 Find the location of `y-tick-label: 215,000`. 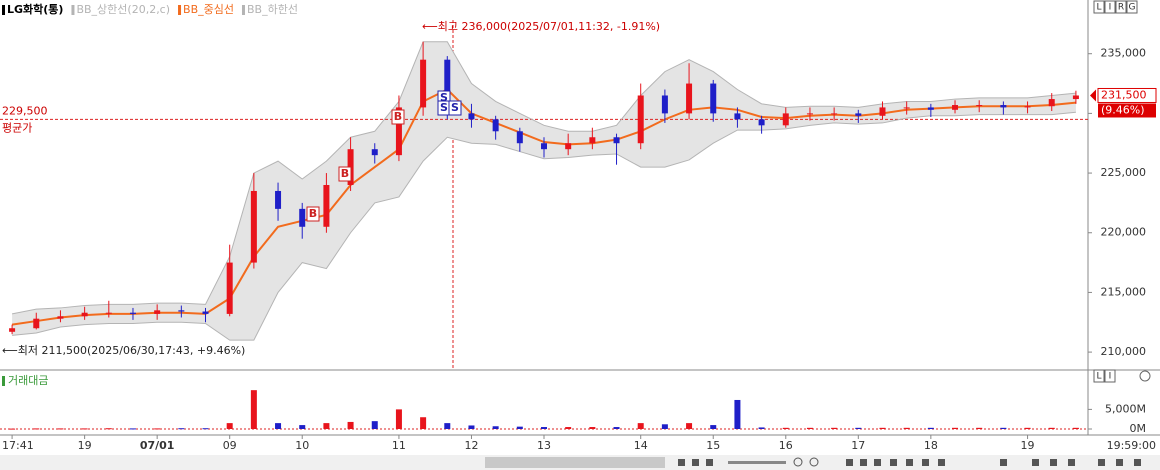

y-tick-label: 215,000 is located at coordinates (1124, 291).